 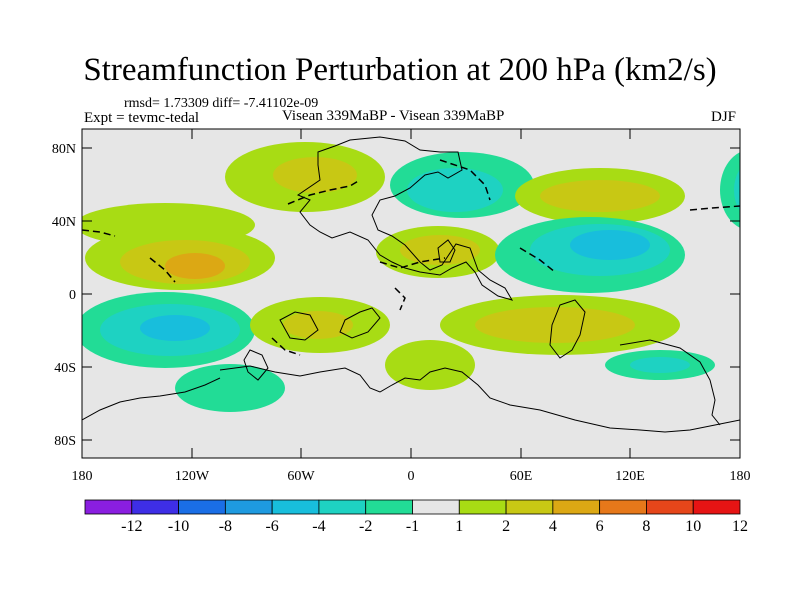 I want to click on lat-label-80n: 80N, so click(x=64, y=149).